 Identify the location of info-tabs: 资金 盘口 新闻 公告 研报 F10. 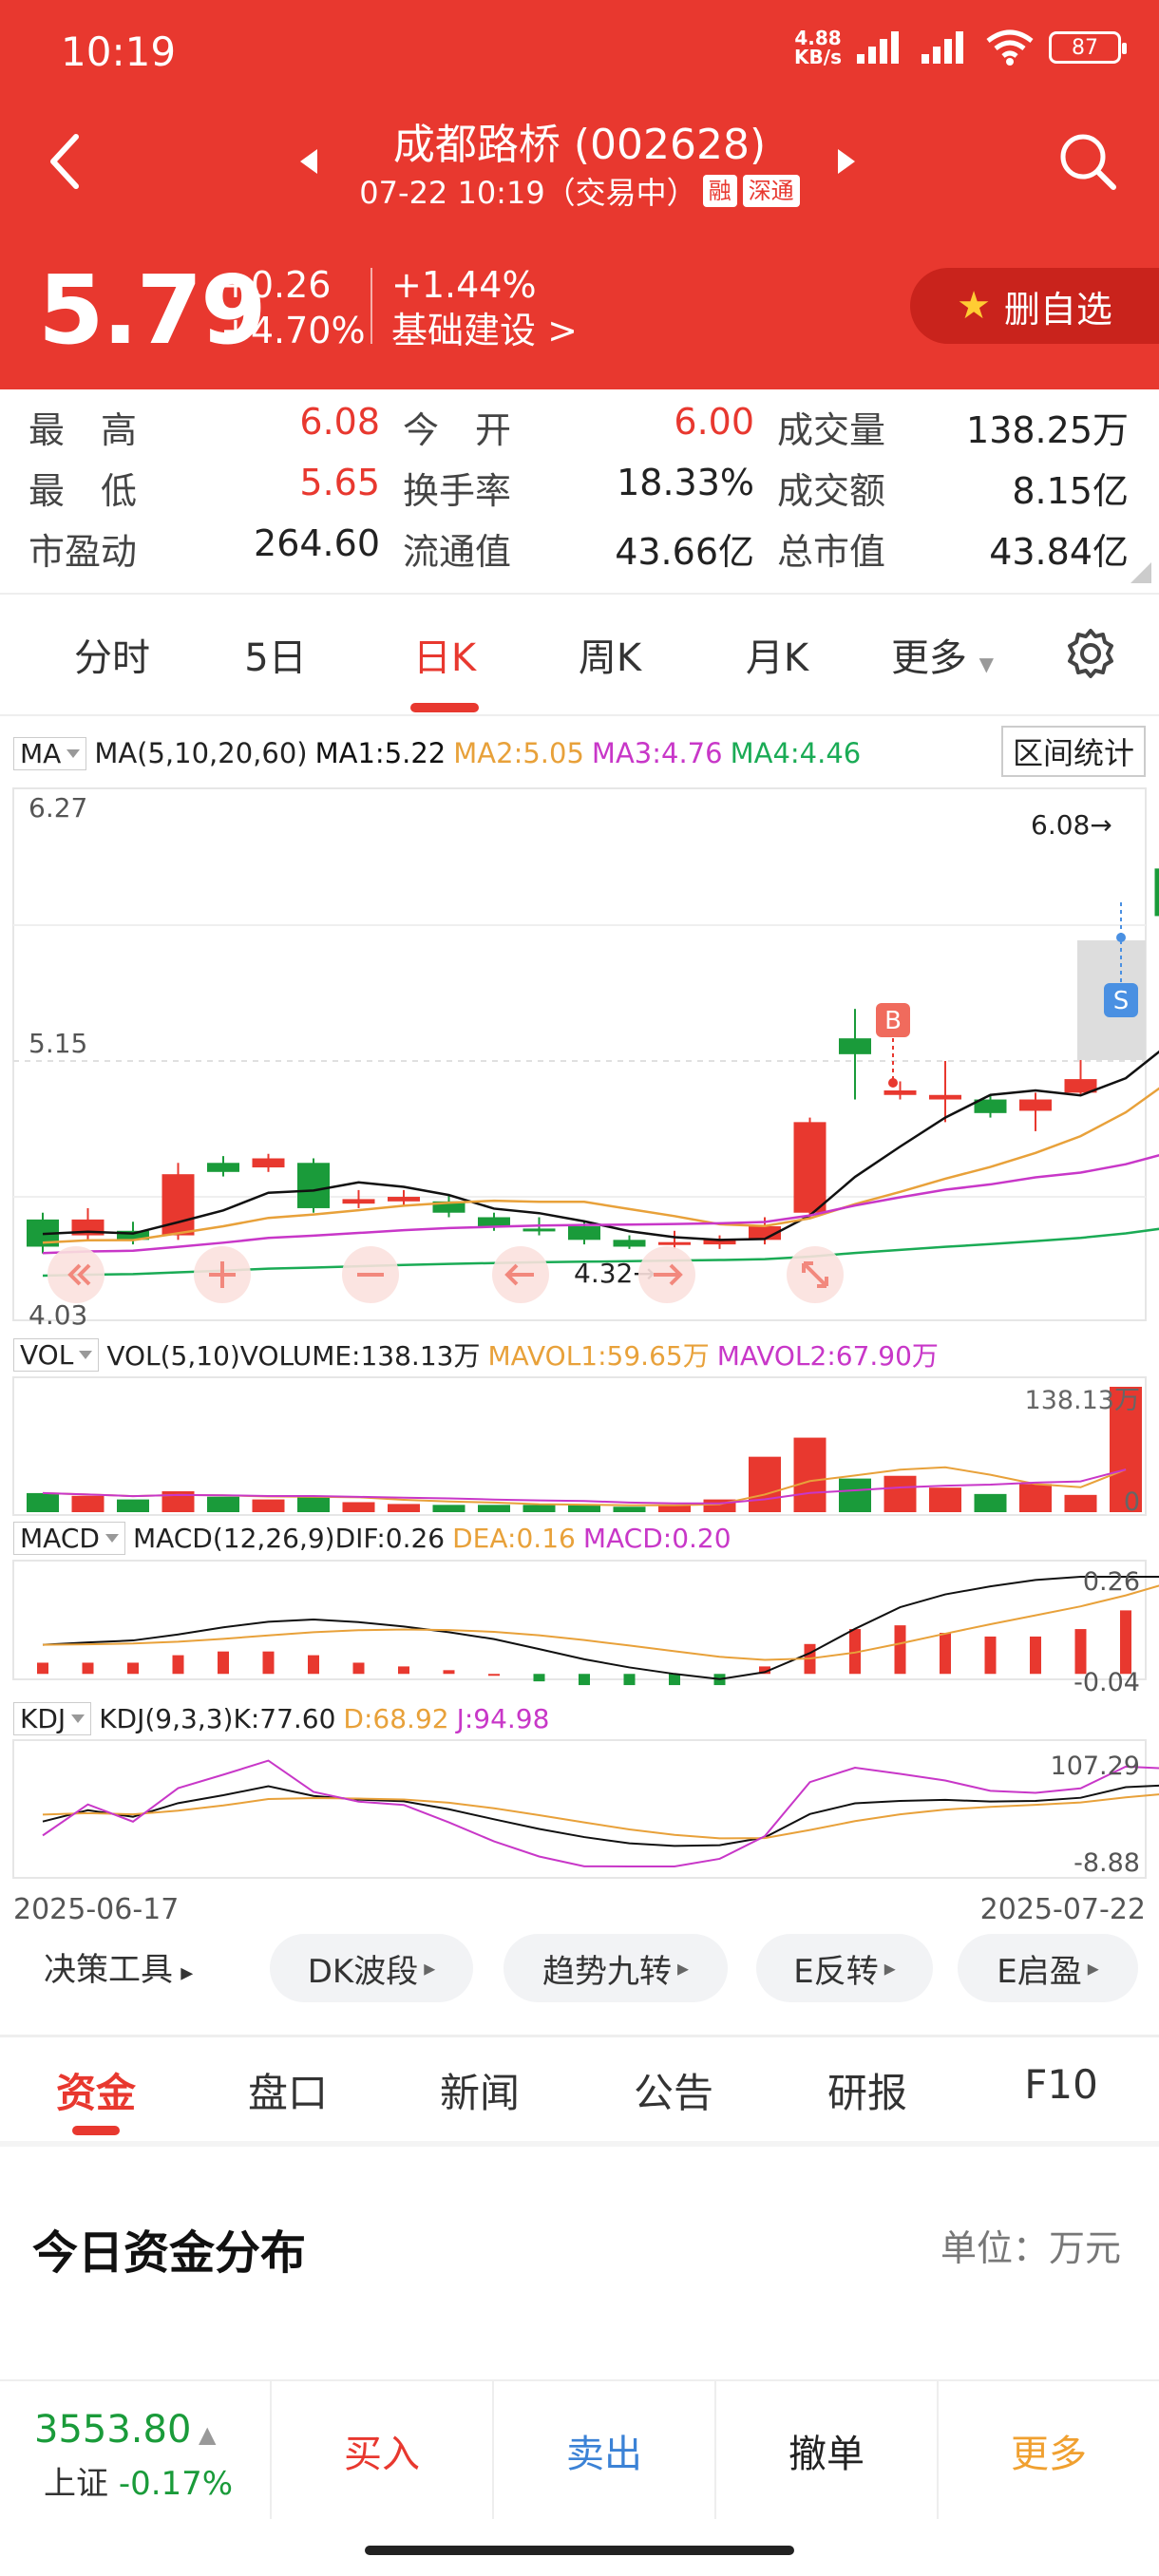
(579, 2089).